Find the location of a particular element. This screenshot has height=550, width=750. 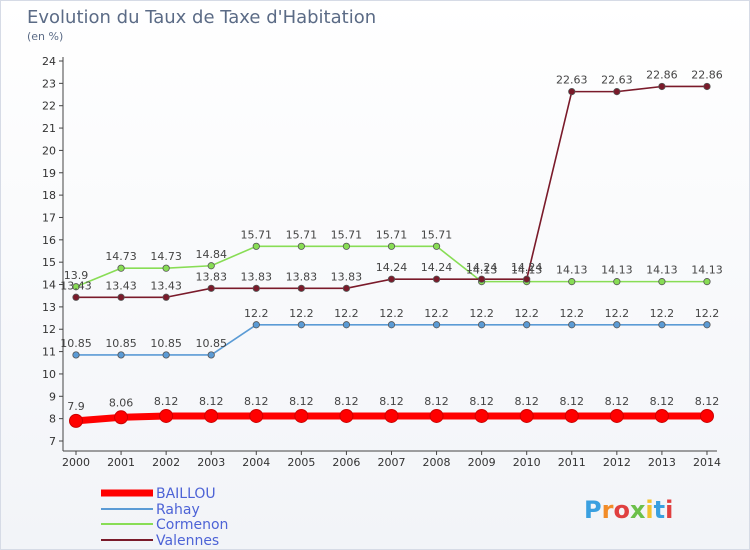

legend-label-rahay: Rahay is located at coordinates (178, 510).